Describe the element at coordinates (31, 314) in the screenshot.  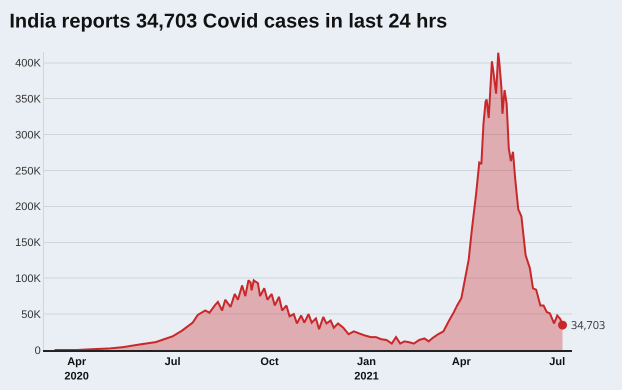
I see `y-tick-label: 50K` at that location.